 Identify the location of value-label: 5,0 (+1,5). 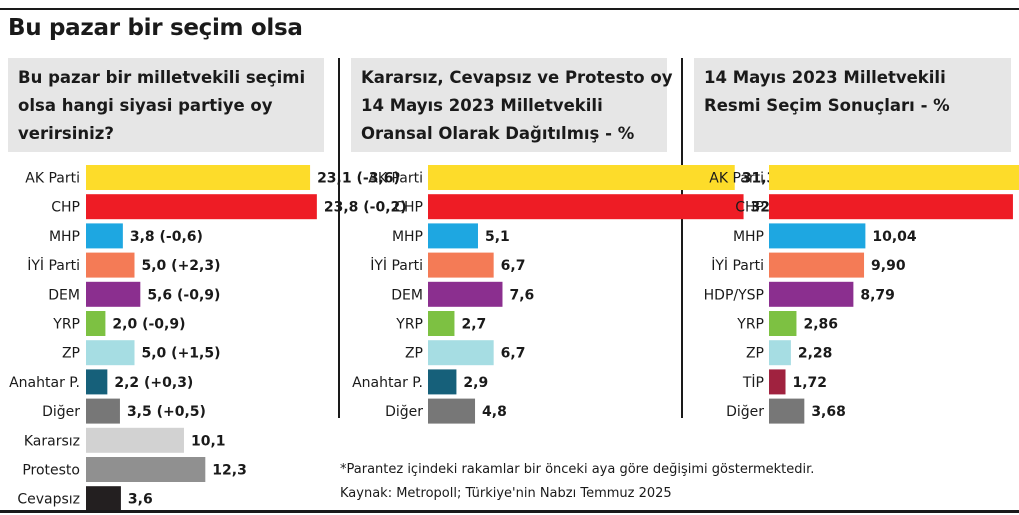
(181, 354).